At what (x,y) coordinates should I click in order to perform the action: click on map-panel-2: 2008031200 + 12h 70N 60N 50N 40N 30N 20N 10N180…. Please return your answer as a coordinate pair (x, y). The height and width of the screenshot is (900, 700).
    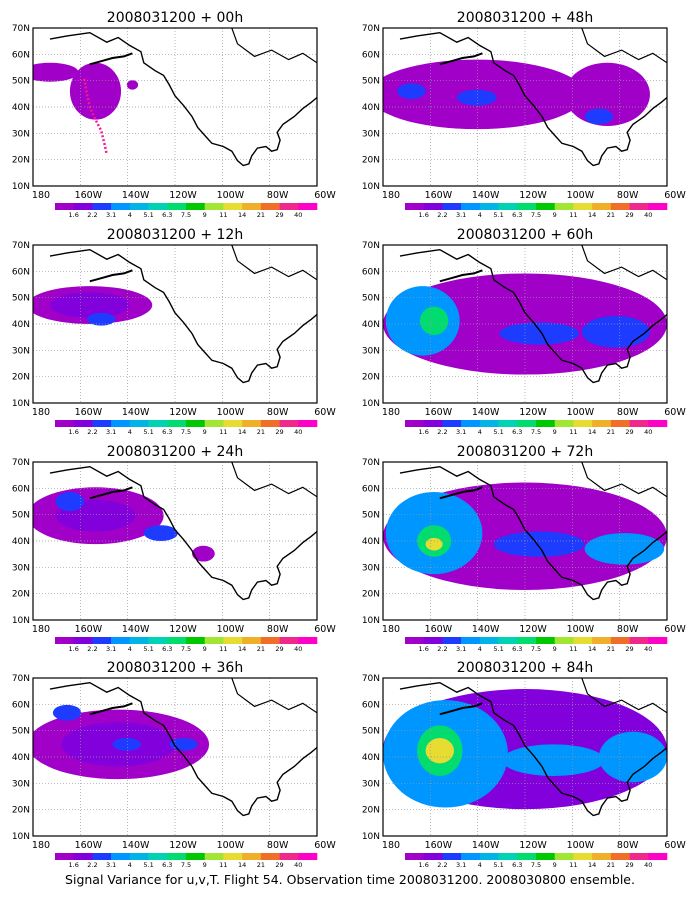
    Looking at the image, I should click on (174, 331).